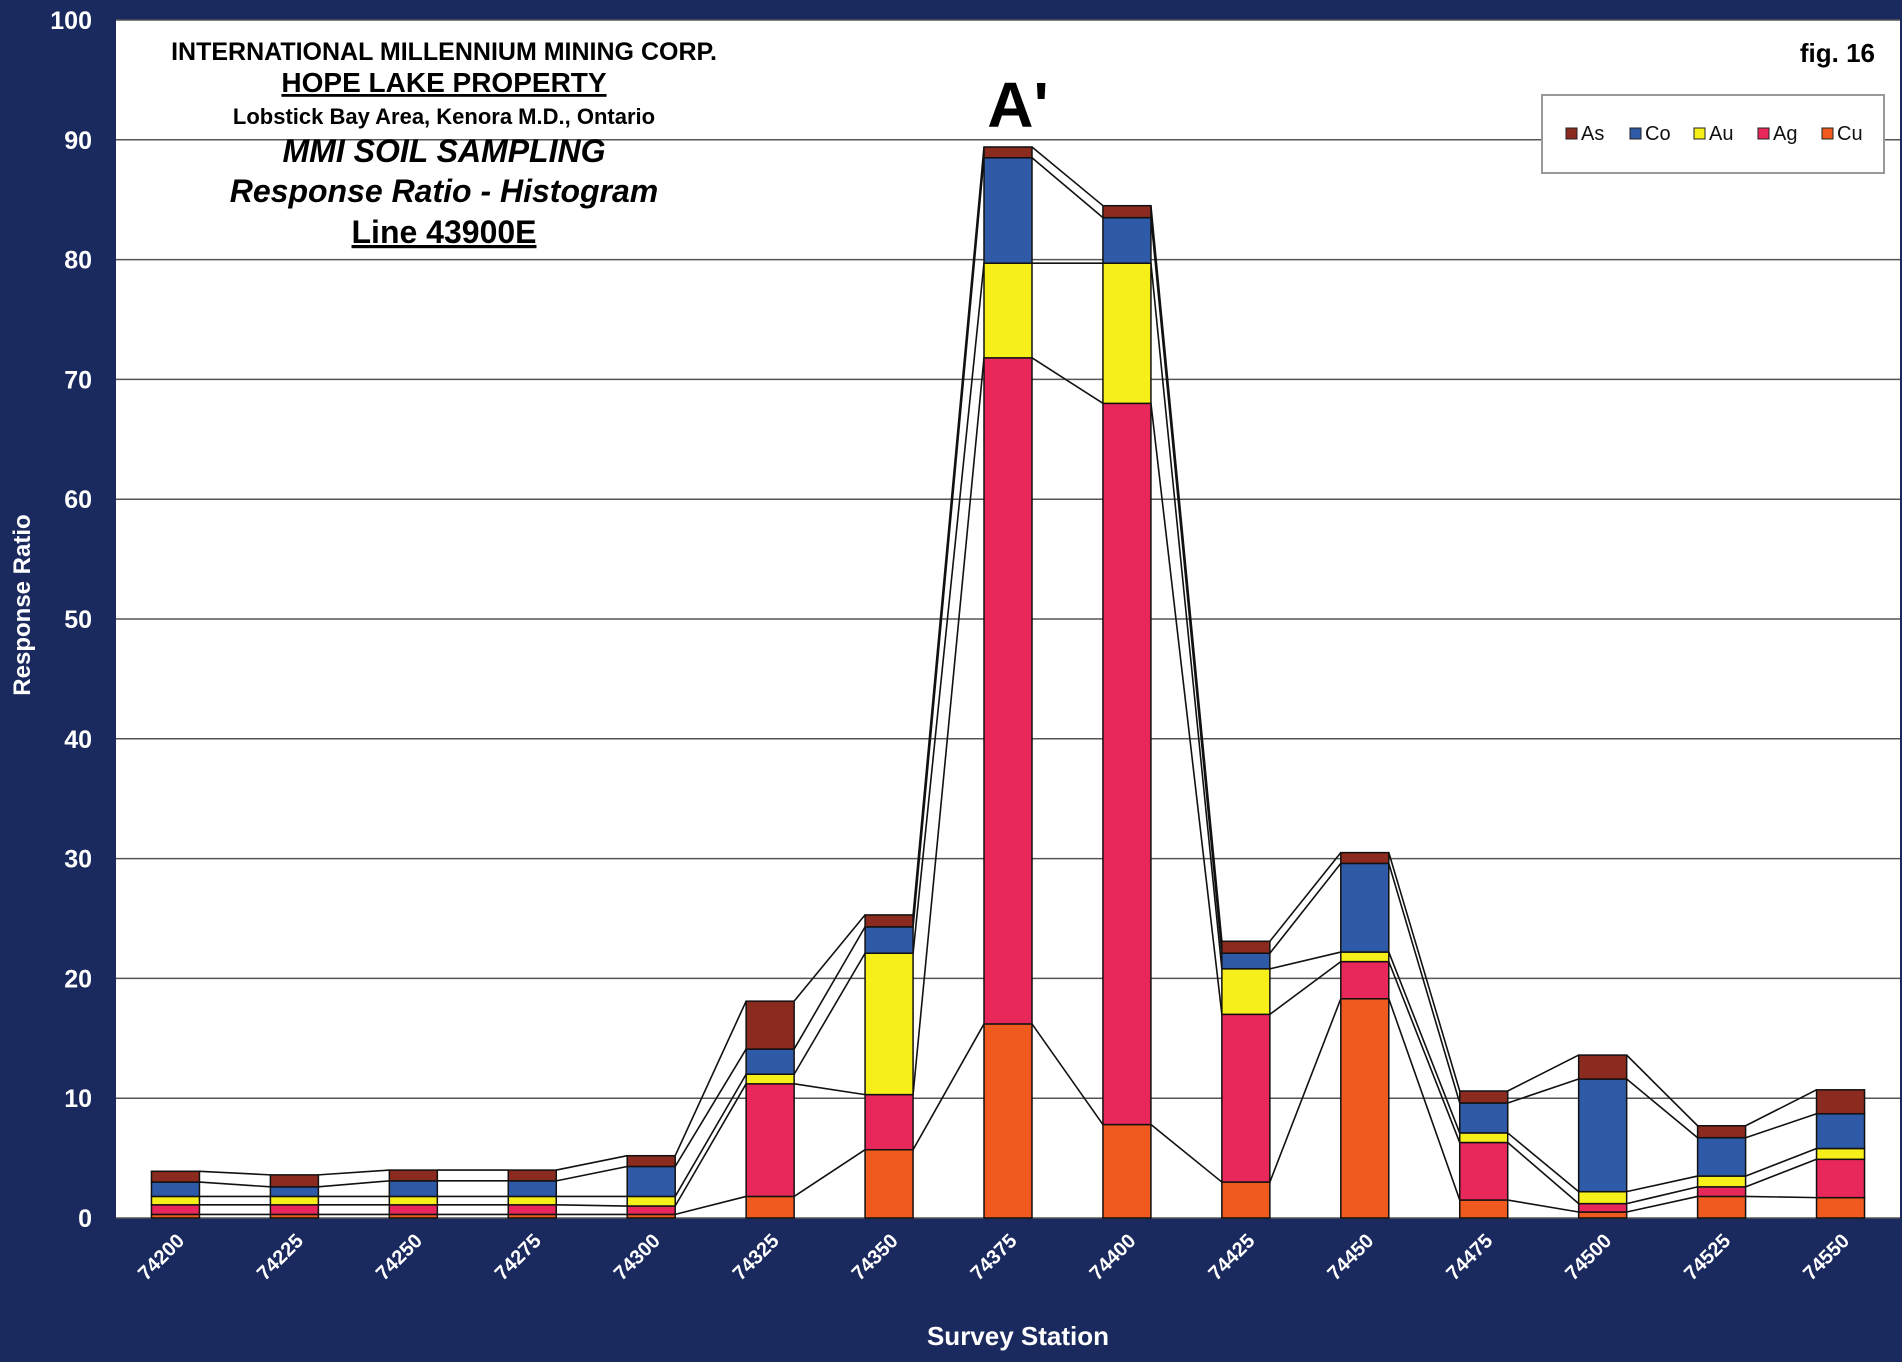 The width and height of the screenshot is (1902, 1362). I want to click on anomaly-label: A', so click(1017, 105).